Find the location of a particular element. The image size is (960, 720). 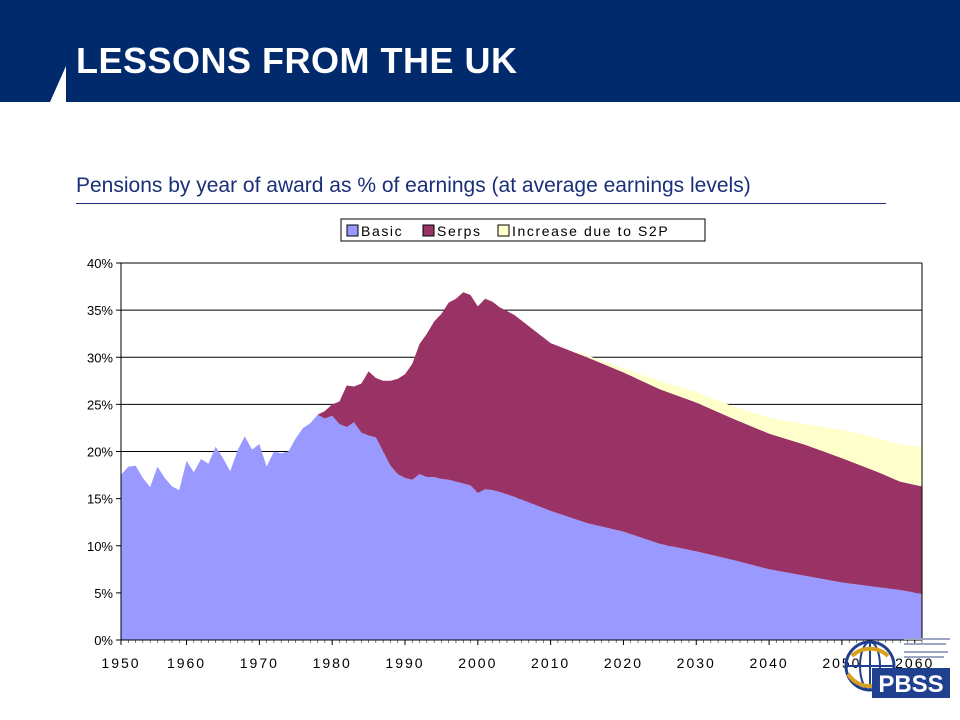

x-tick-label: 2010 is located at coordinates (550, 663).